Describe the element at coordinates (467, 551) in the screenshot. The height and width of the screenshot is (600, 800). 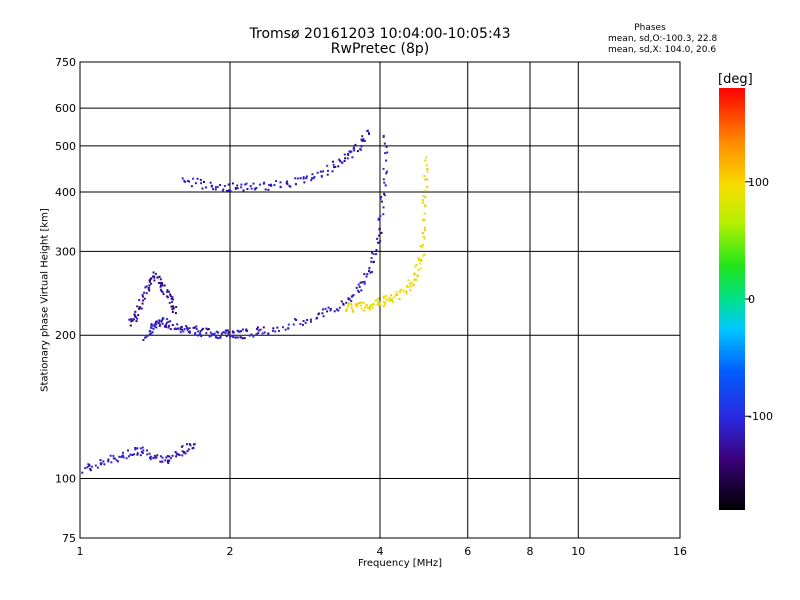
I see `x-tick-label: 6` at that location.